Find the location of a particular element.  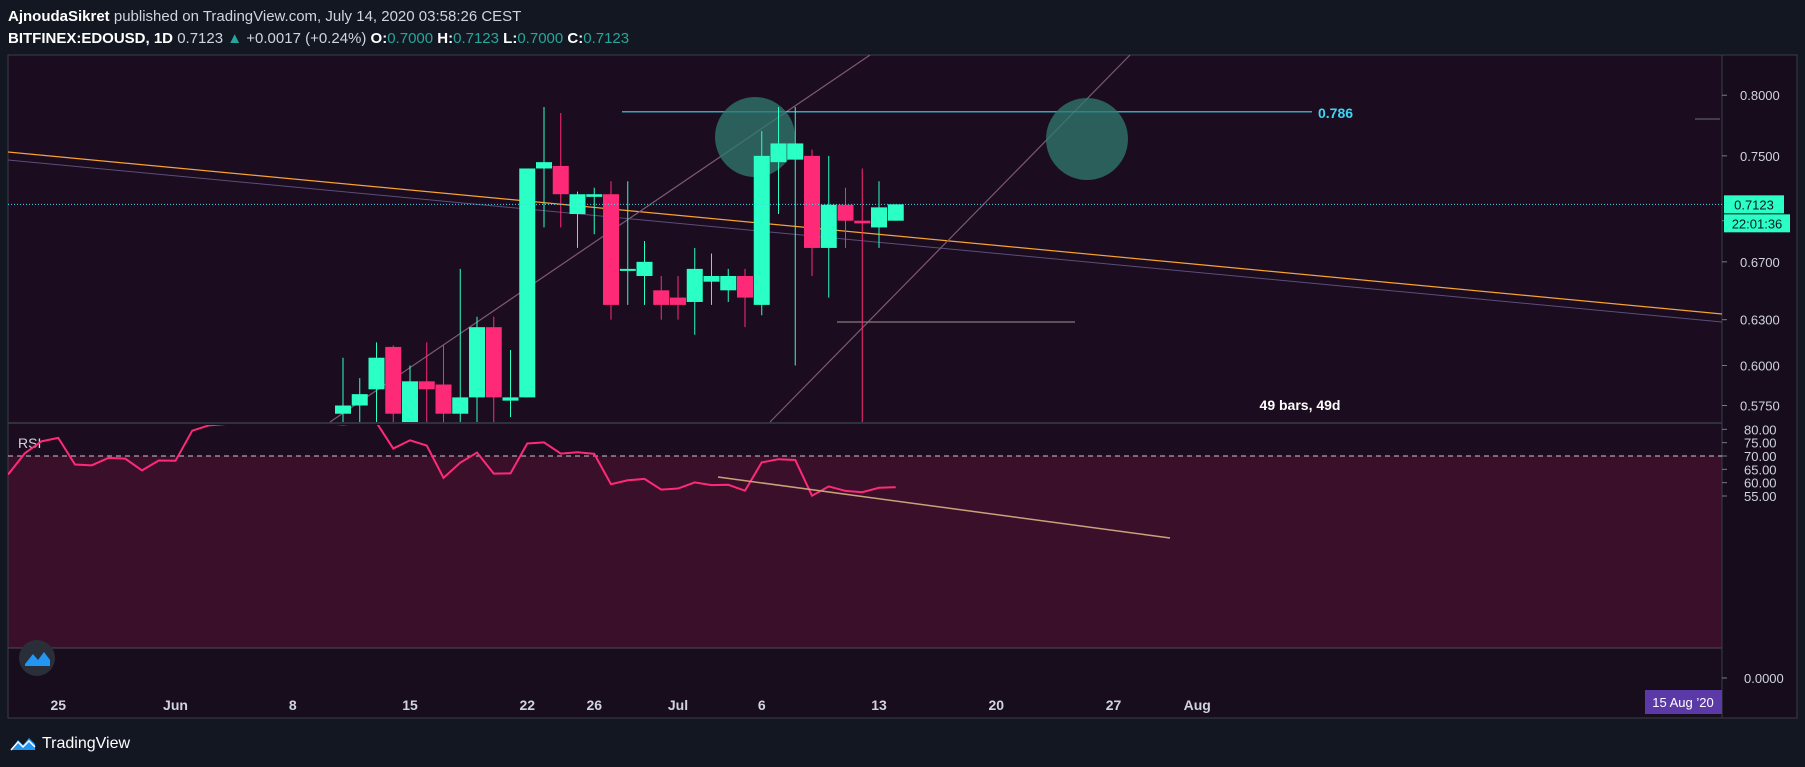

date-badge-label: 15 Aug ’20 is located at coordinates (1682, 702).